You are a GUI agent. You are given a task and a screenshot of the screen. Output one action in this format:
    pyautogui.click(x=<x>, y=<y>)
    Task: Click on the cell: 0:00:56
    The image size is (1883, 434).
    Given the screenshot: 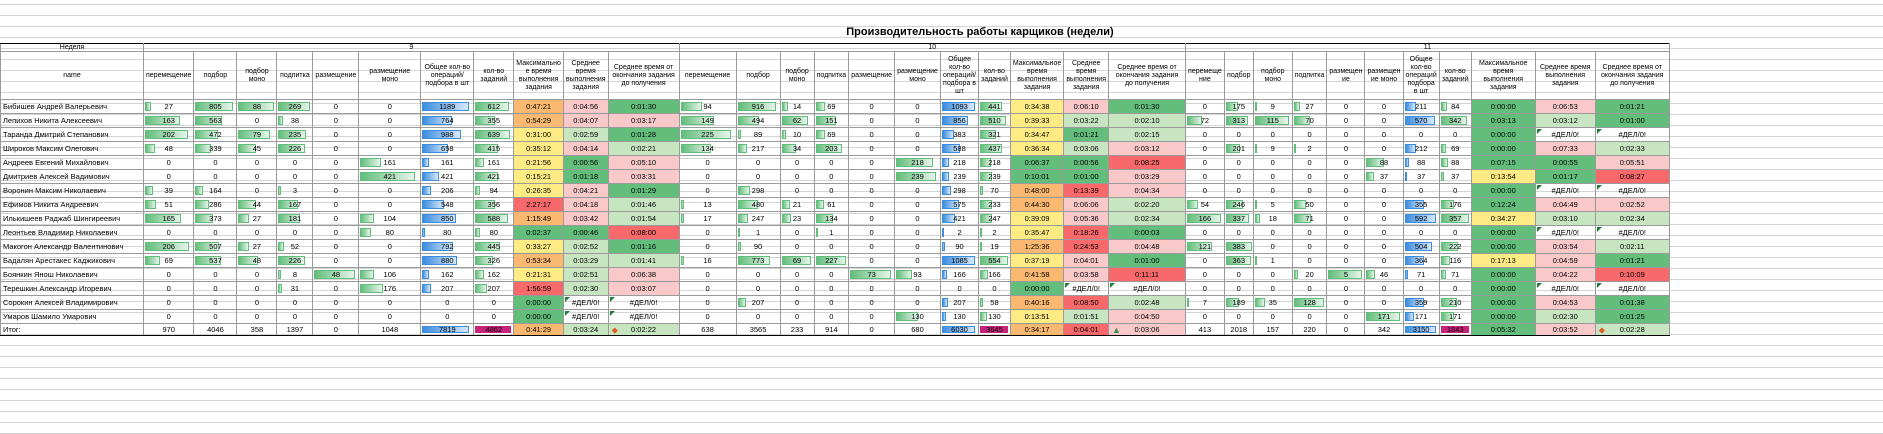 What is the action you would take?
    pyautogui.click(x=585, y=162)
    